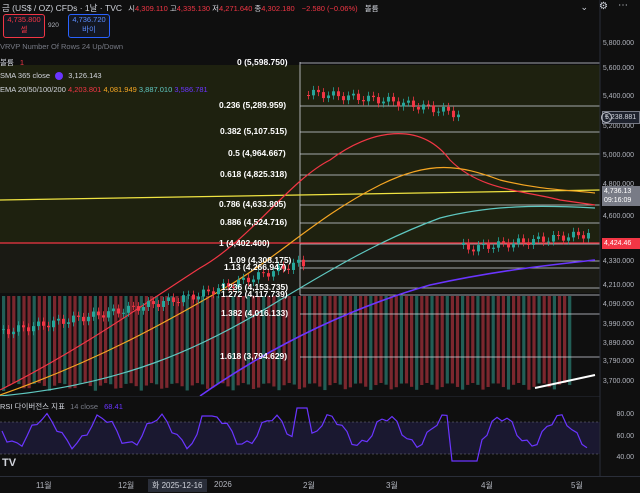 This screenshot has width=640, height=493. What do you see at coordinates (625, 457) in the screenshot?
I see `rsi-axis-label: 40.00` at bounding box center [625, 457].